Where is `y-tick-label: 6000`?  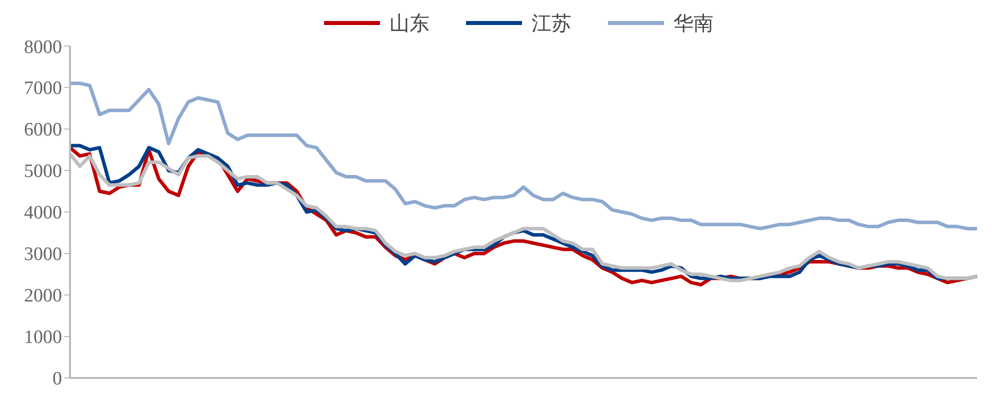 y-tick-label: 6000 is located at coordinates (43, 130).